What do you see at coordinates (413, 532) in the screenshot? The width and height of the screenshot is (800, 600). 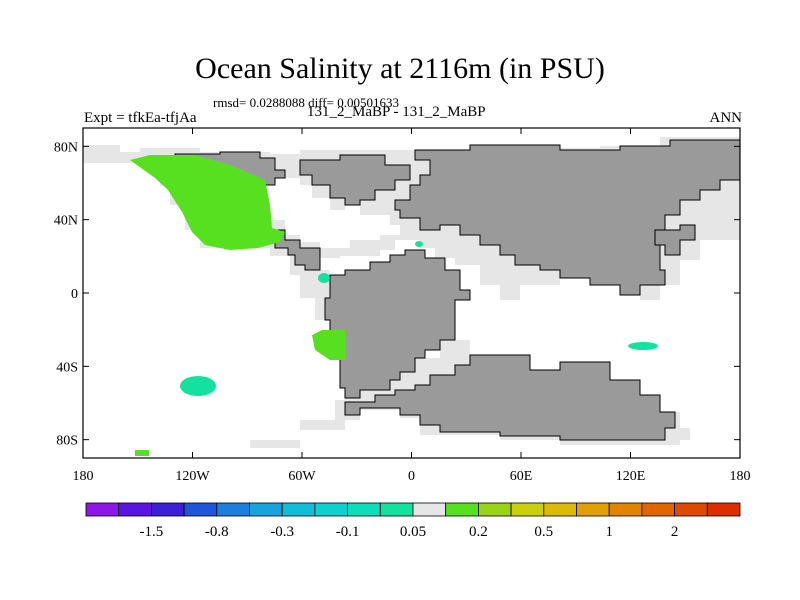 I see `colorbar-label: 0.05` at bounding box center [413, 532].